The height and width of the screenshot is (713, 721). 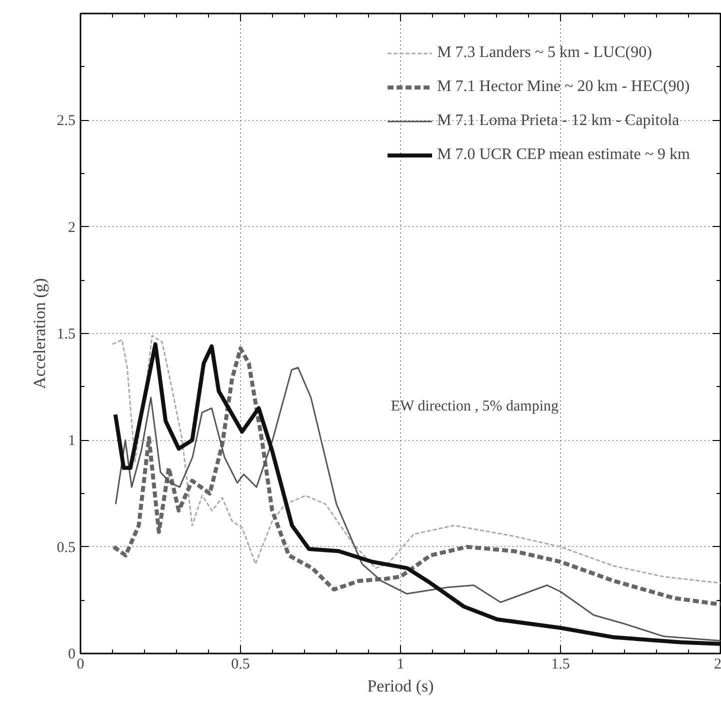 What do you see at coordinates (72, 654) in the screenshot?
I see `y-tick-label: 0` at bounding box center [72, 654].